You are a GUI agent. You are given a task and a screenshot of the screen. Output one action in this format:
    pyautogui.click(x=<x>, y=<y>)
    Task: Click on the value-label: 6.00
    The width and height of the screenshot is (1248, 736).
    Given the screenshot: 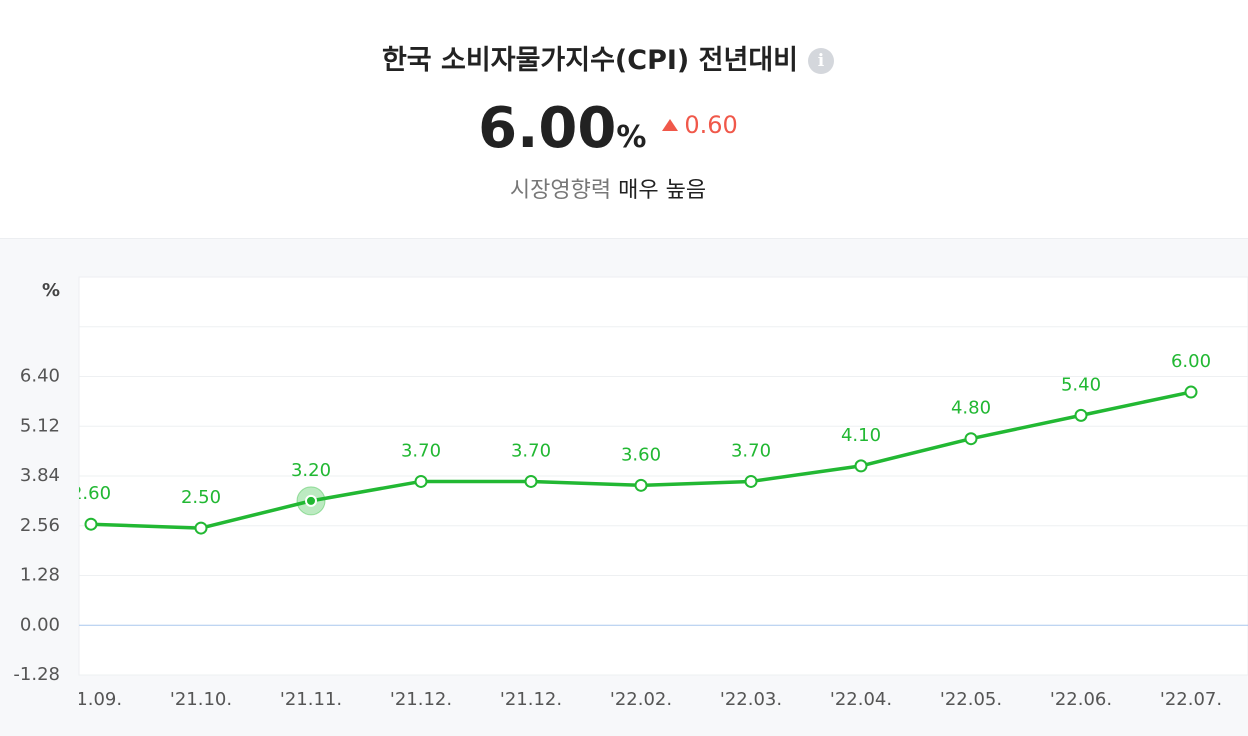 What is the action you would take?
    pyautogui.click(x=1191, y=361)
    